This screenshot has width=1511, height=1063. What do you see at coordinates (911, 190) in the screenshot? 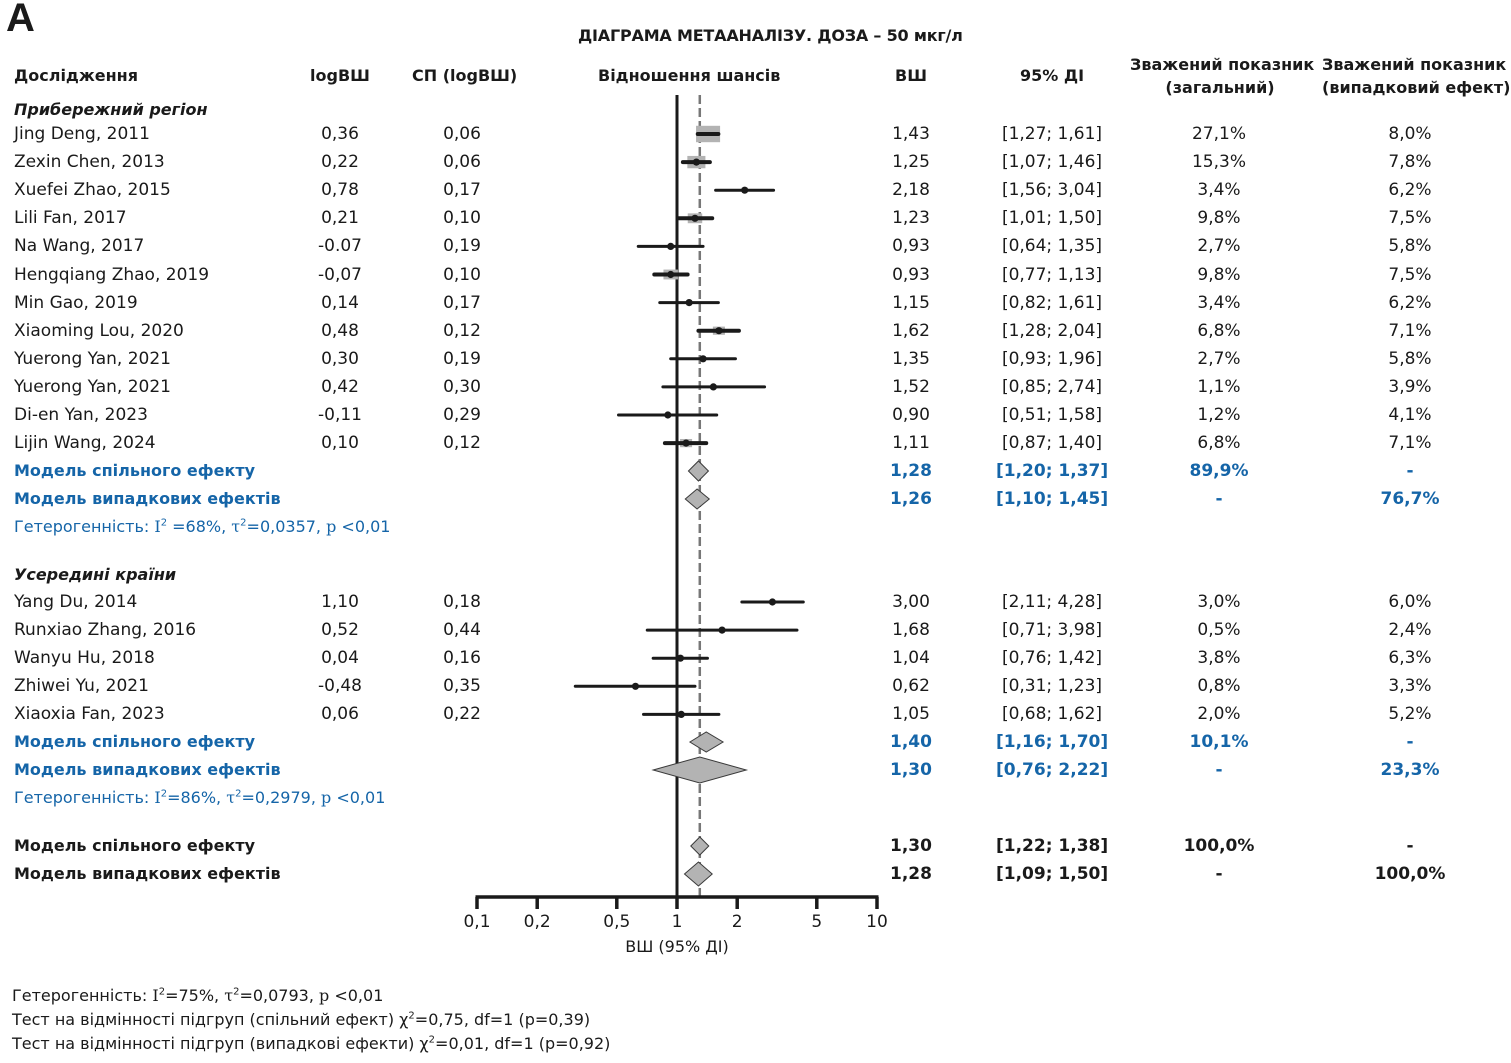
I see `study-or: 2,18` at bounding box center [911, 190].